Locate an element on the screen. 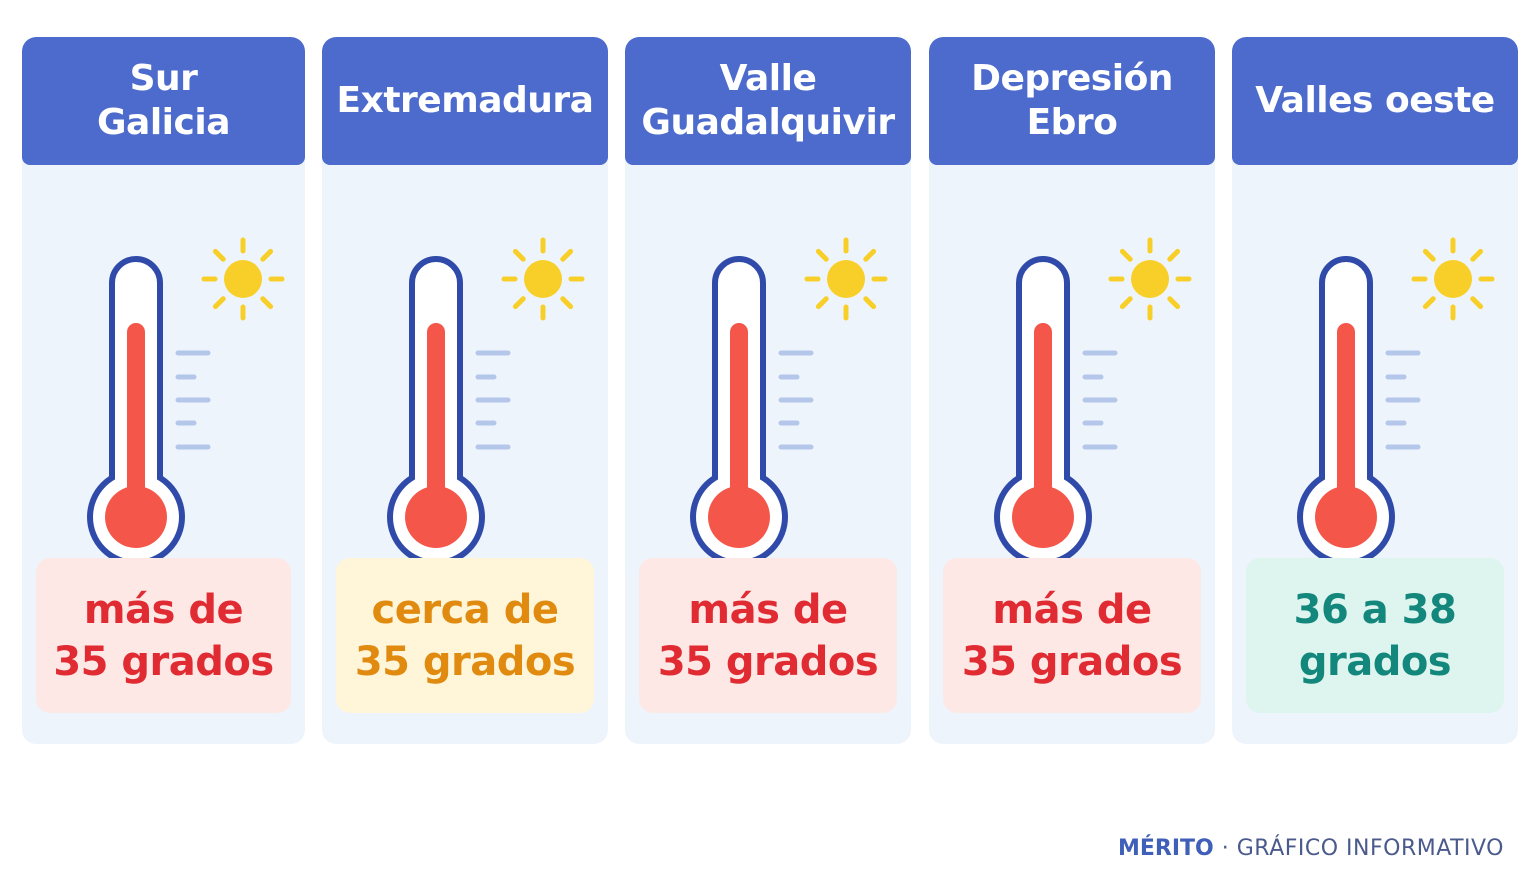  temperature-label: 36 a 38 grados is located at coordinates (1375, 635).